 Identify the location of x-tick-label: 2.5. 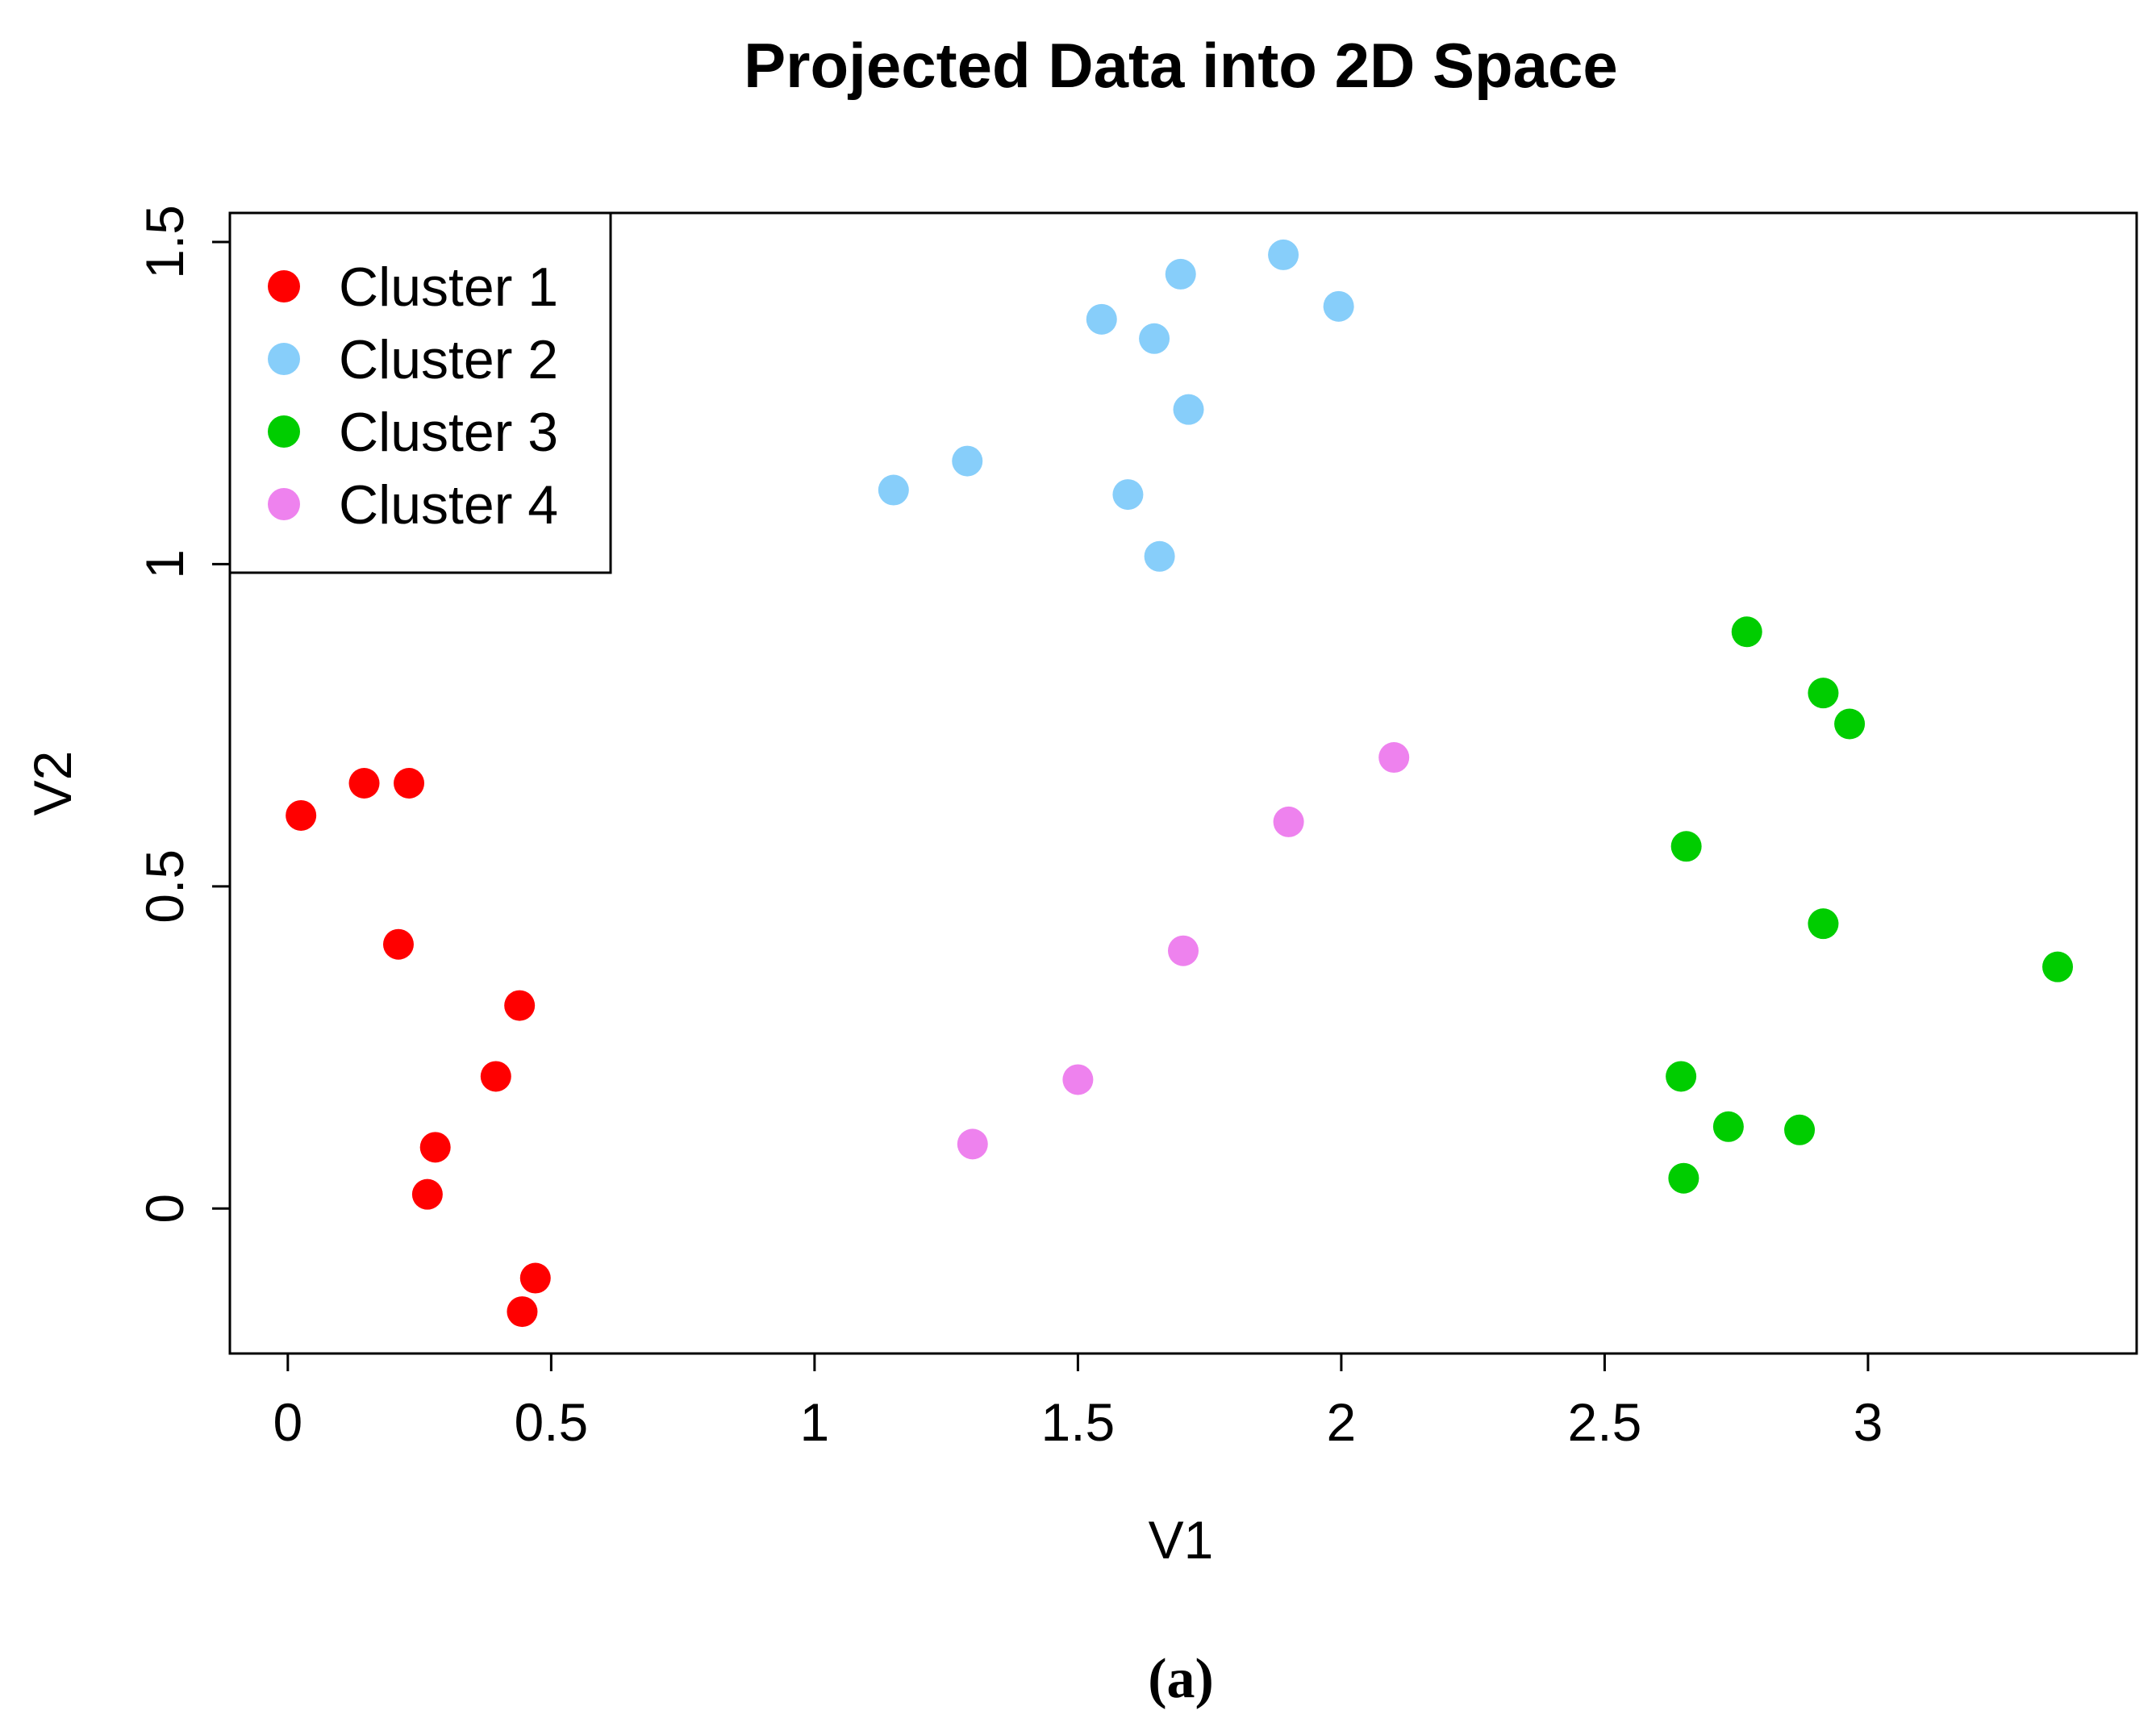
(1605, 1422).